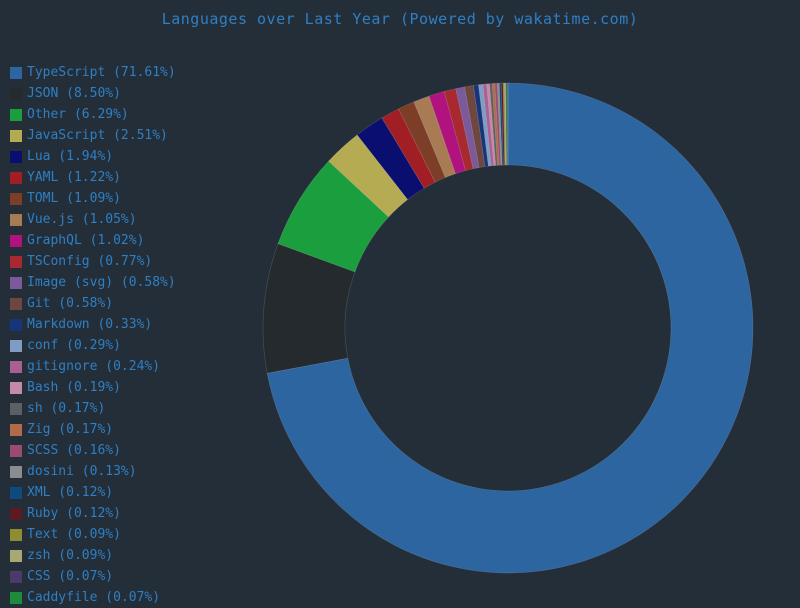 The width and height of the screenshot is (800, 608). I want to click on legend-item: gitignore (0.24%), so click(93, 366).